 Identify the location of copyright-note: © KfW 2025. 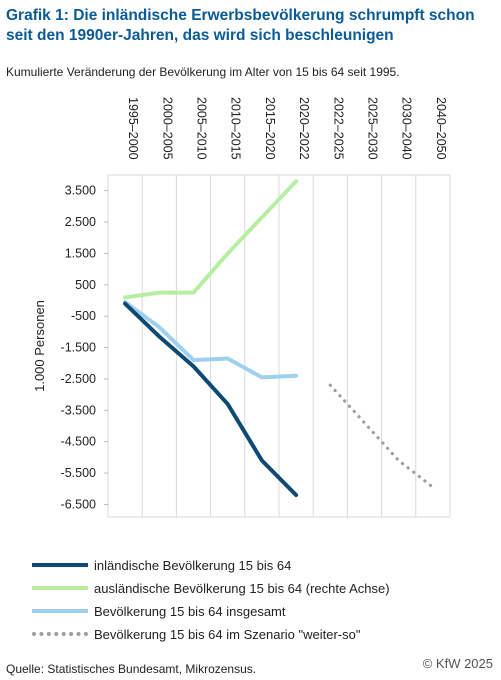
(457, 663).